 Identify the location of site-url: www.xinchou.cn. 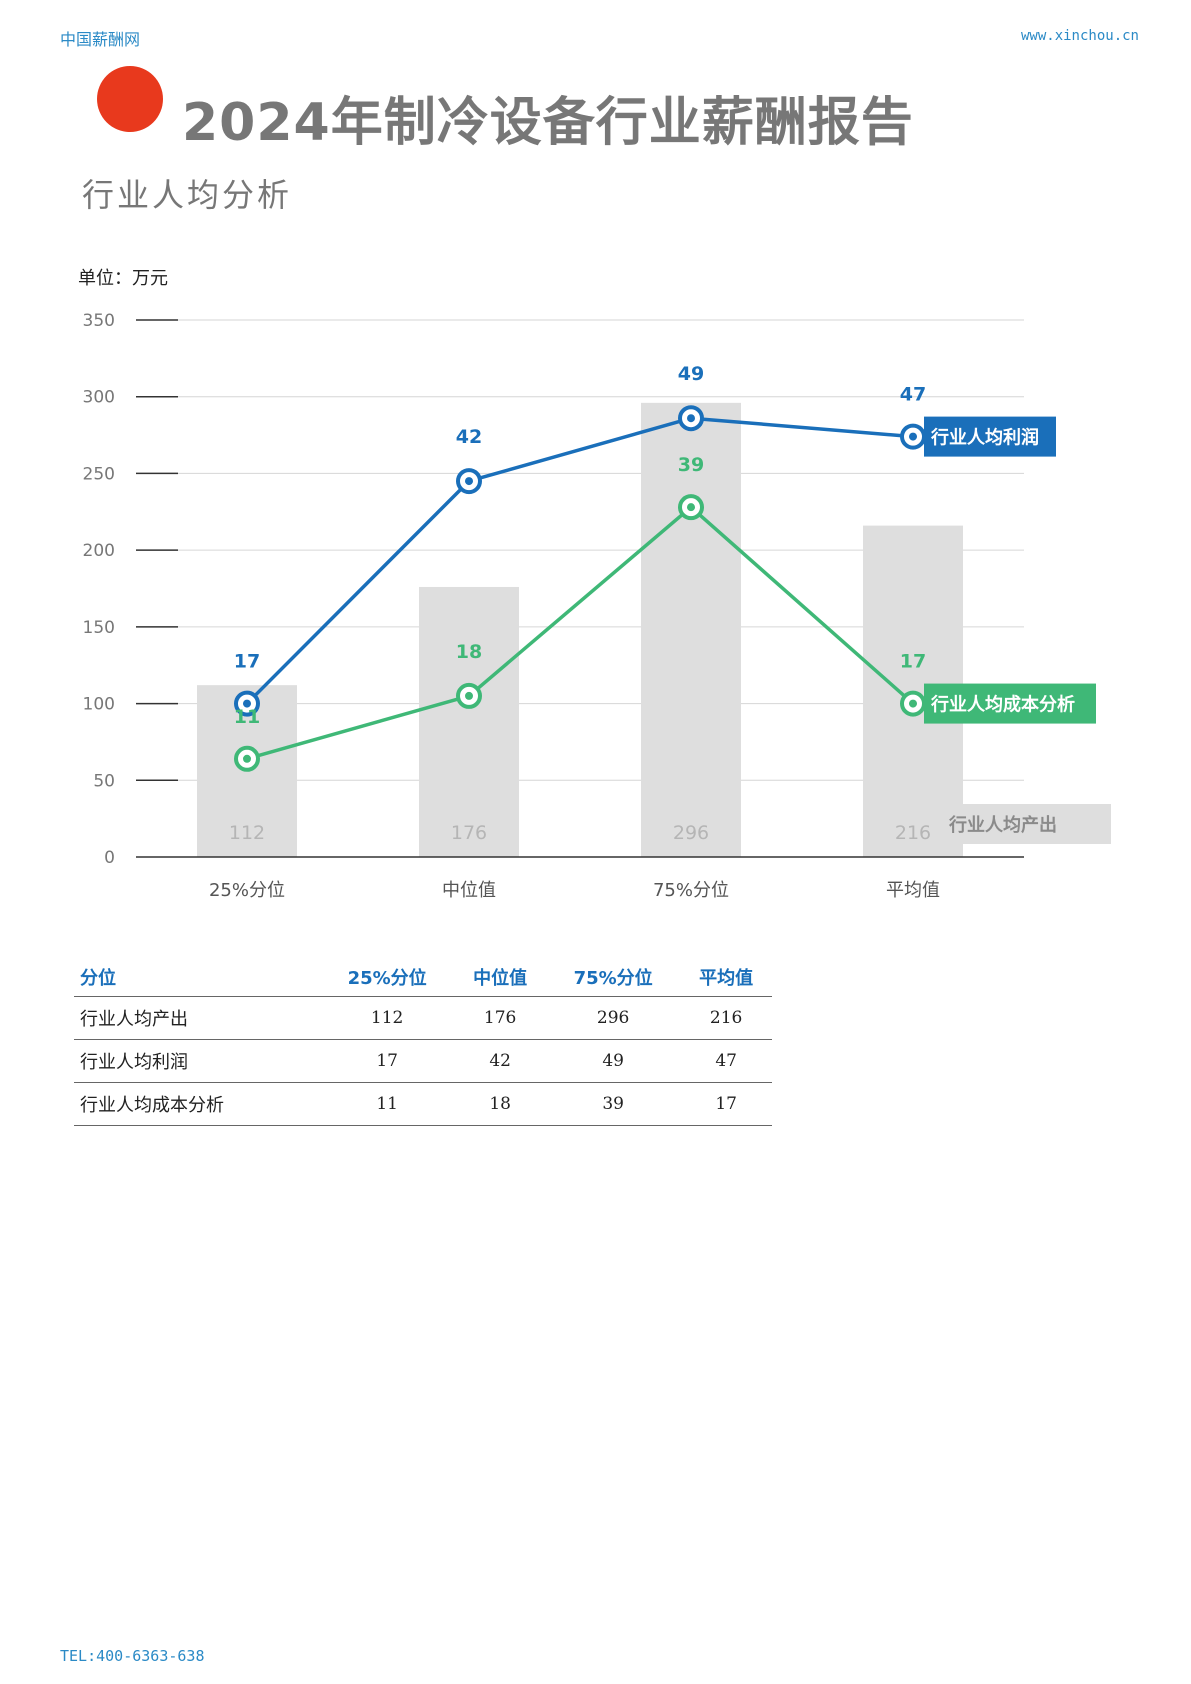
(1079, 36).